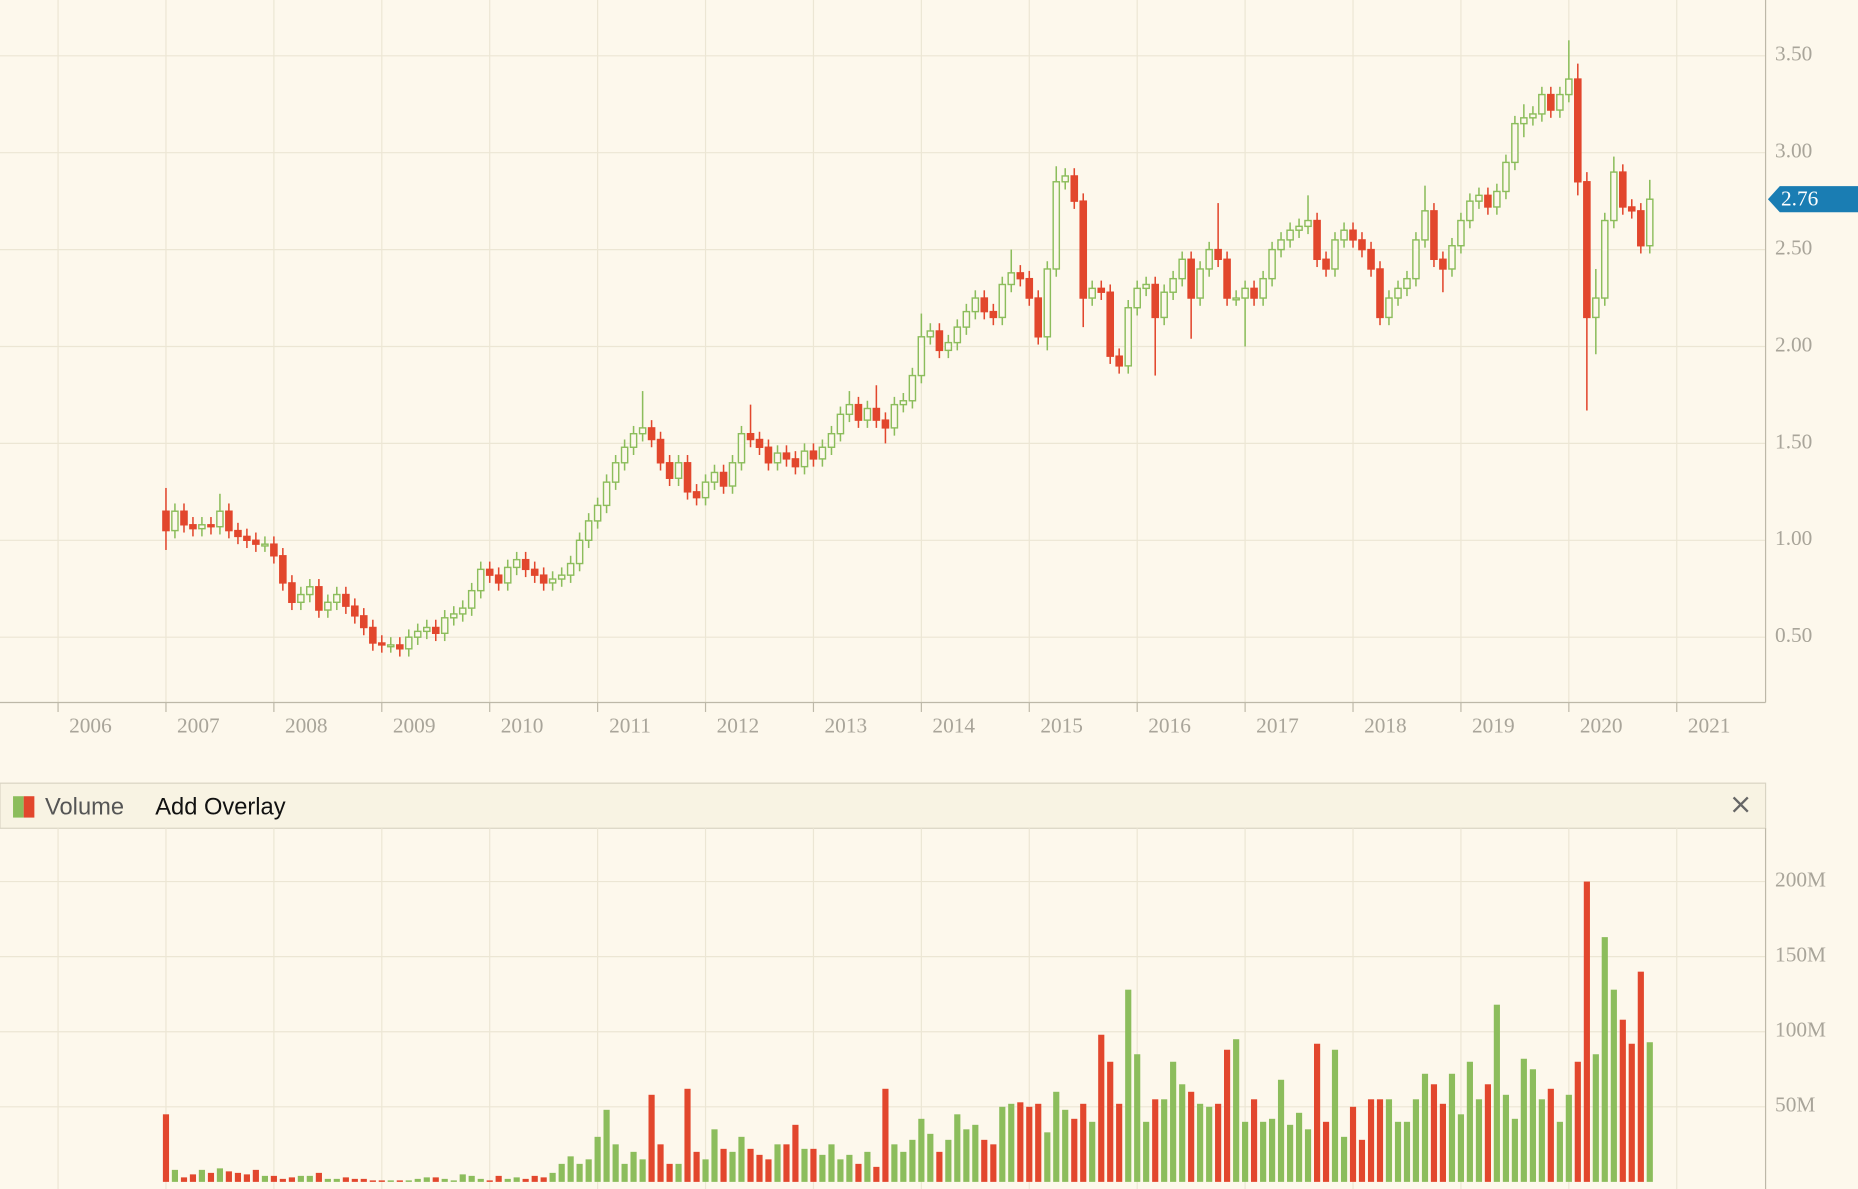  What do you see at coordinates (1793, 151) in the screenshot?
I see `y-tick-label: 3.00` at bounding box center [1793, 151].